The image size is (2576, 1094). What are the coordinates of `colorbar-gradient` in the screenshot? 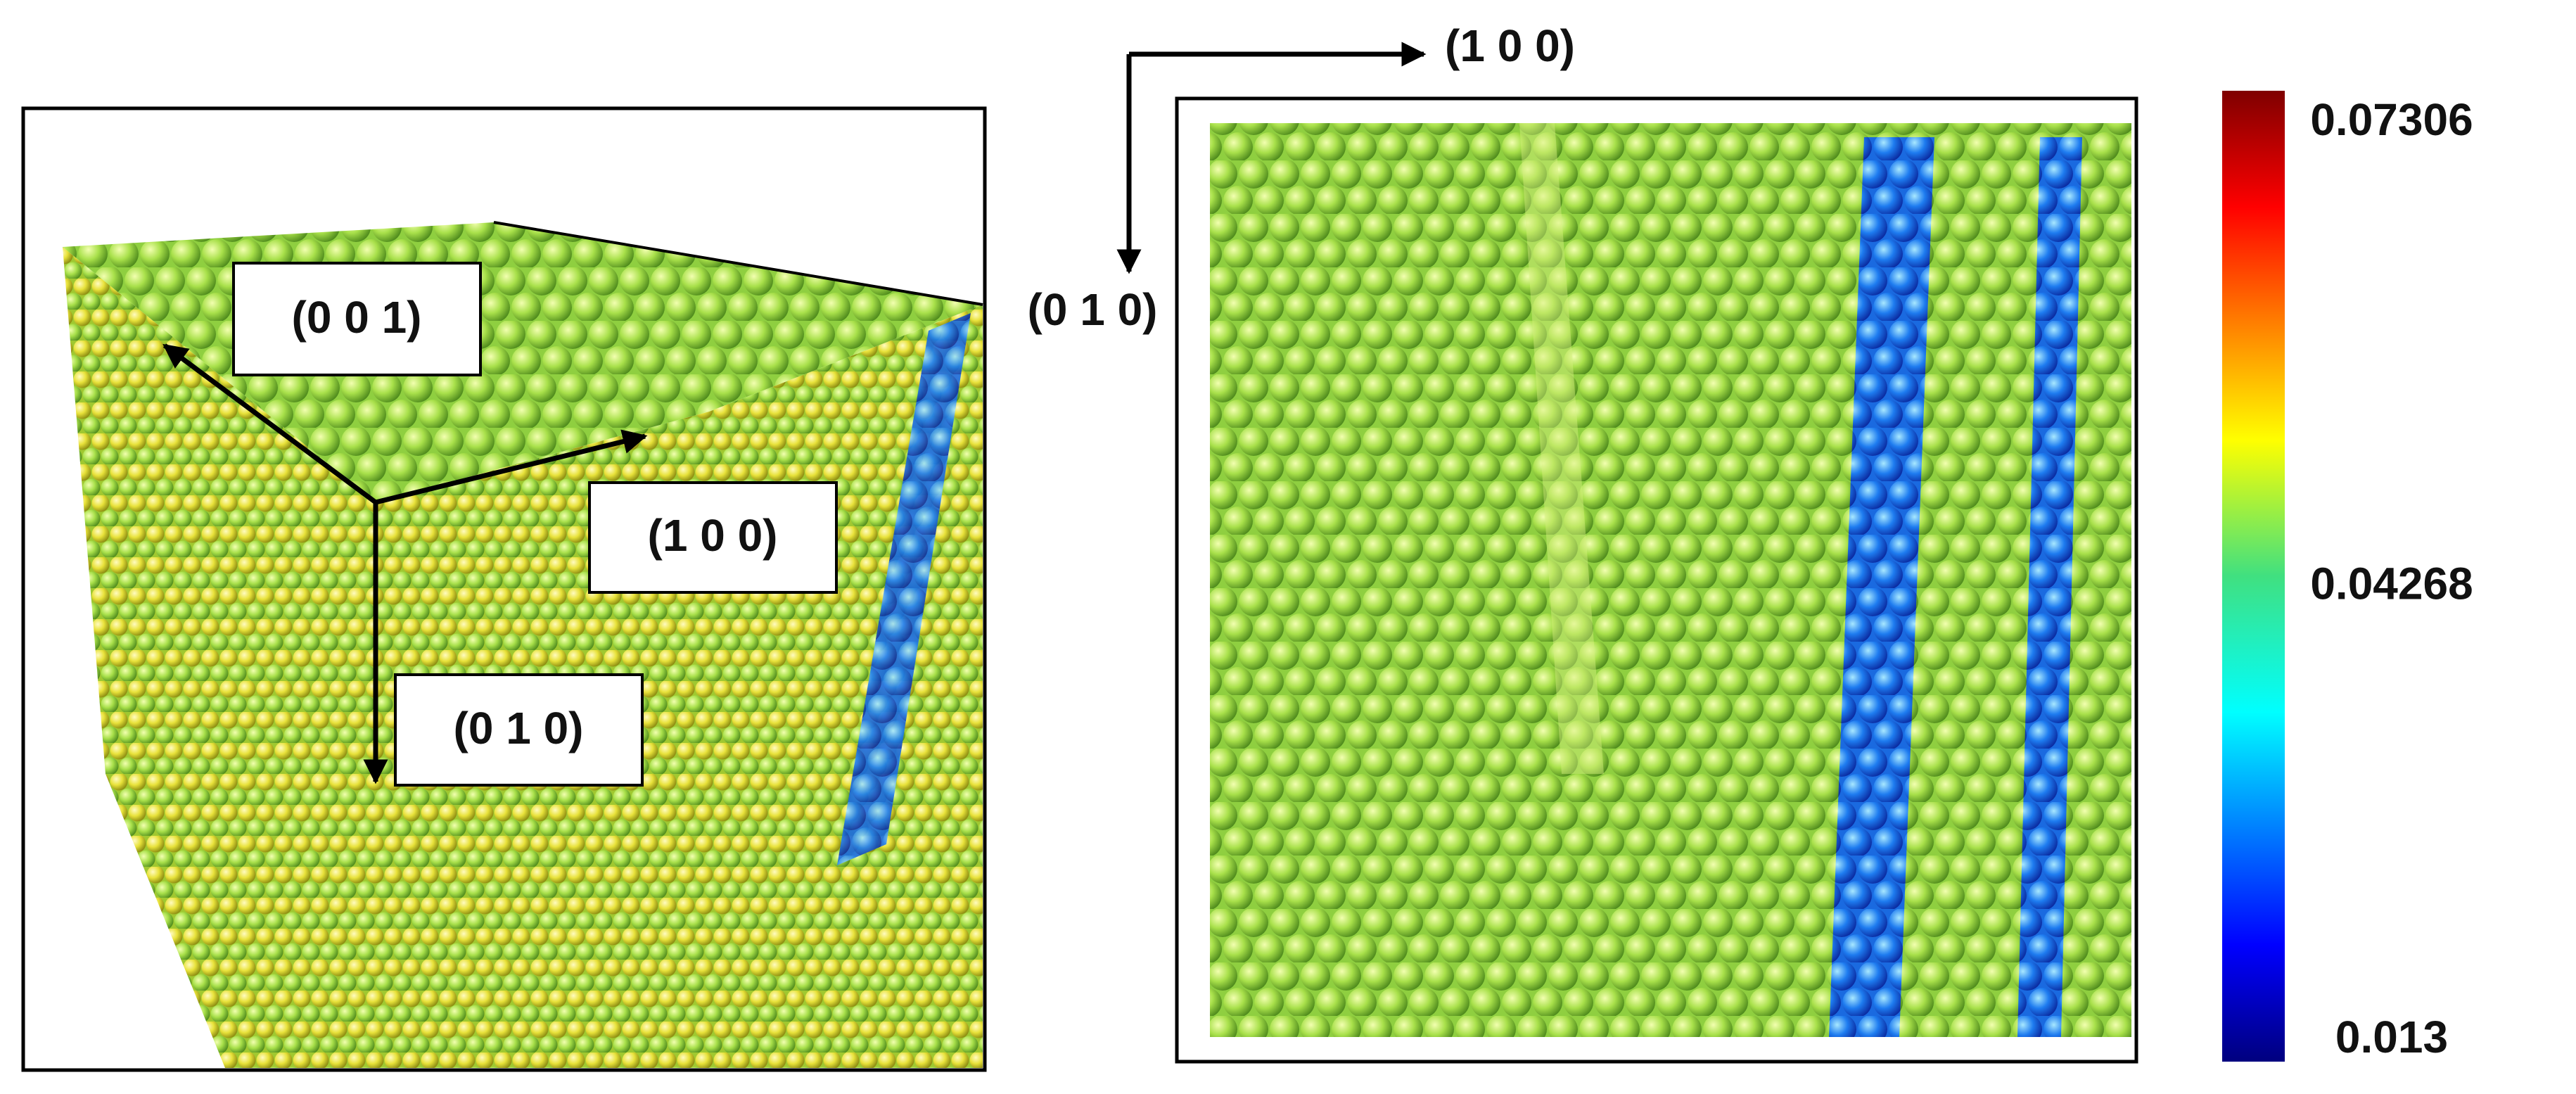 It's located at (2253, 576).